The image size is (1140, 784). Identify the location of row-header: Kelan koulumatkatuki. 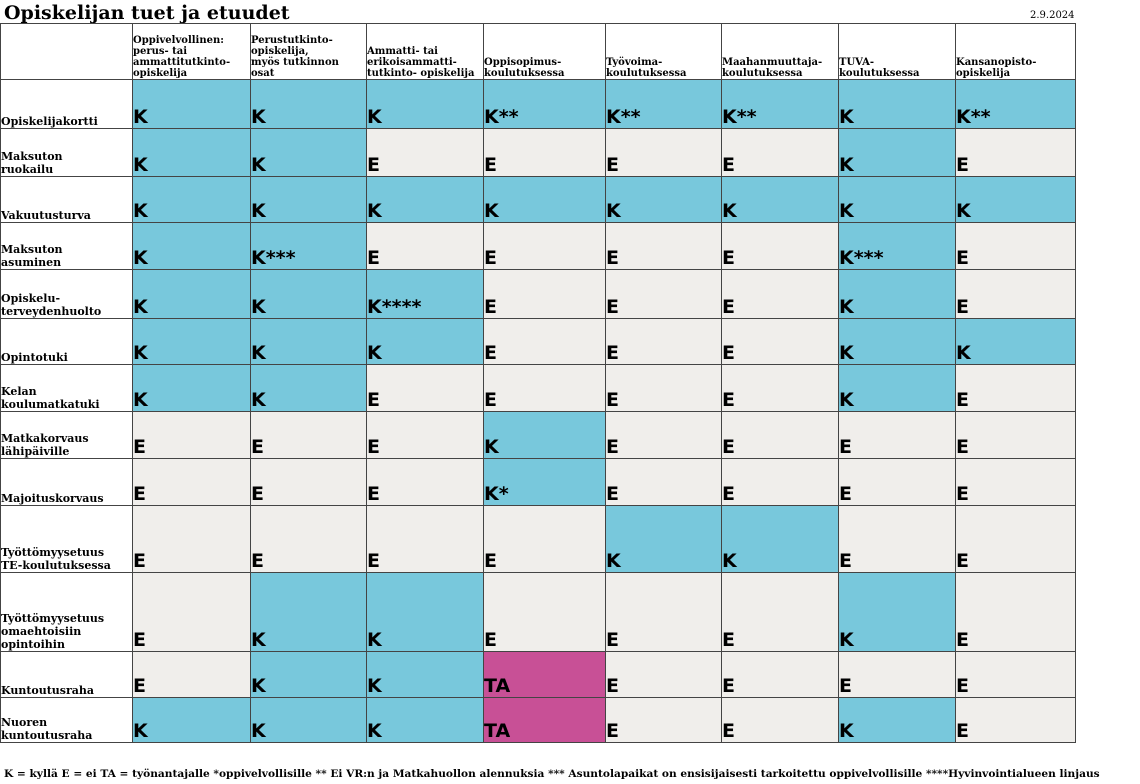
(66, 388).